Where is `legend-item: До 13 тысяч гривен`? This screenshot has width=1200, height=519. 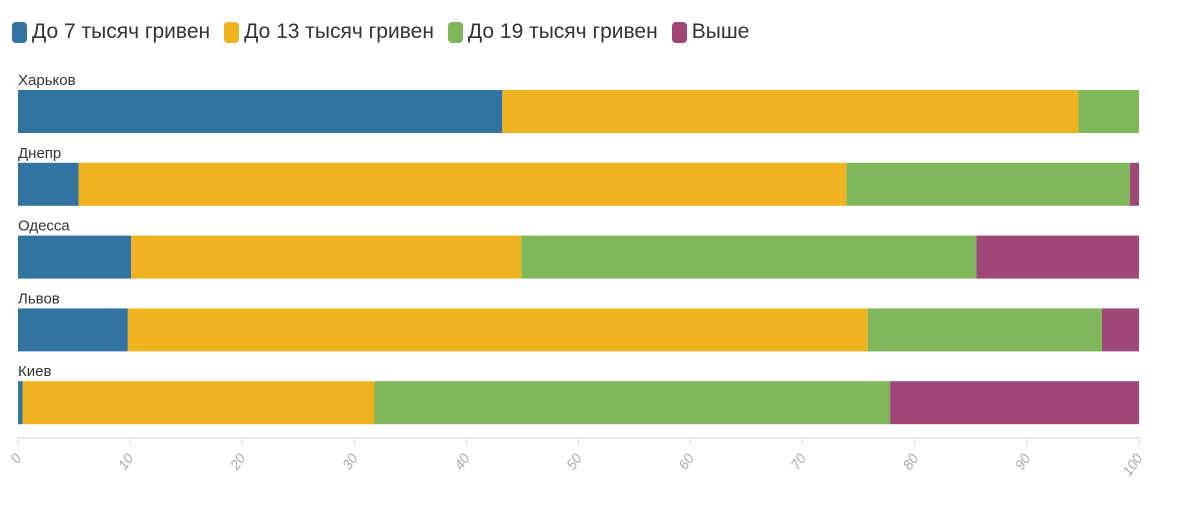
legend-item: До 13 тысяч гривен is located at coordinates (329, 32).